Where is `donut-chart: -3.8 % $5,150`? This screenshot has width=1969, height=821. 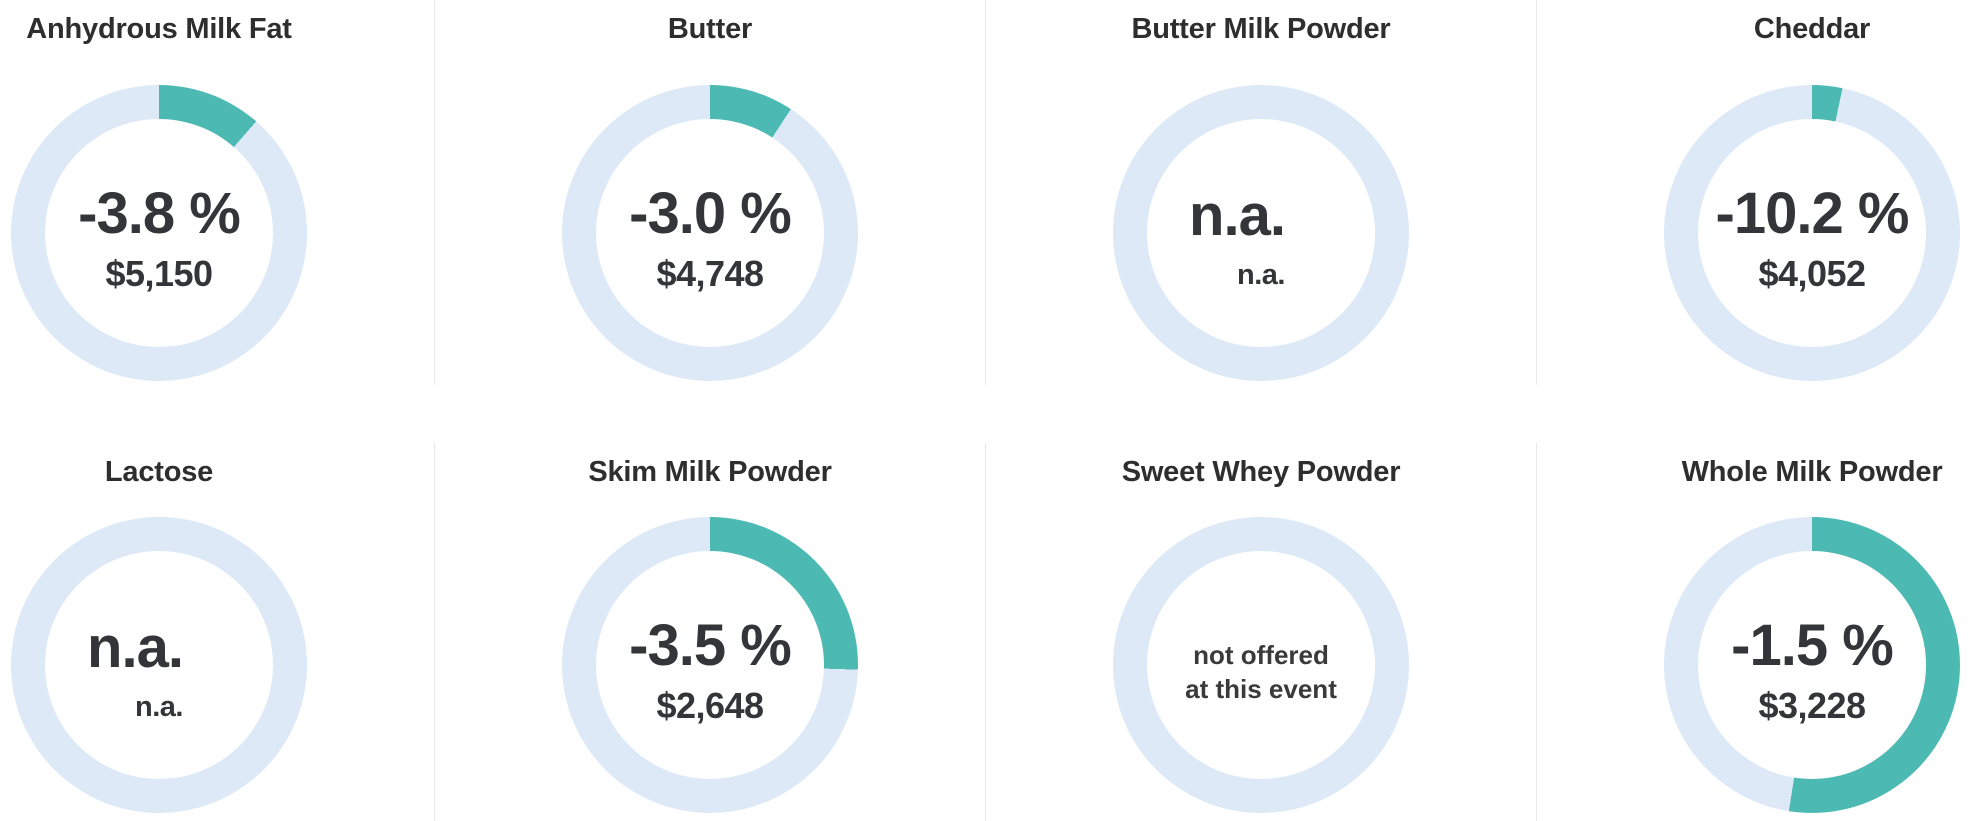 donut-chart: -3.8 % $5,150 is located at coordinates (159, 233).